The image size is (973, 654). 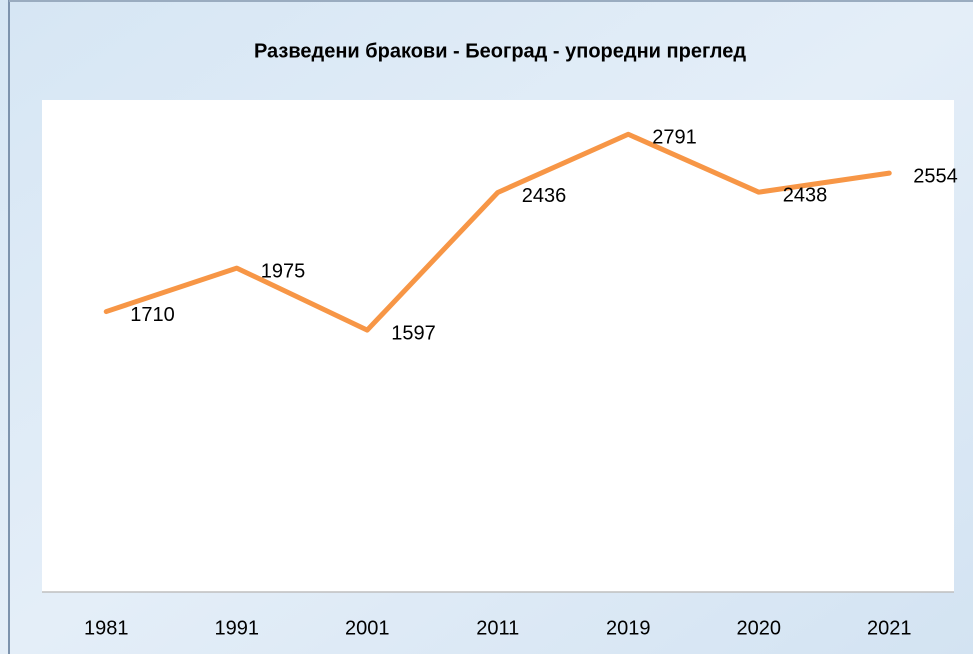 I want to click on x-tick-label: 1991, so click(x=237, y=628).